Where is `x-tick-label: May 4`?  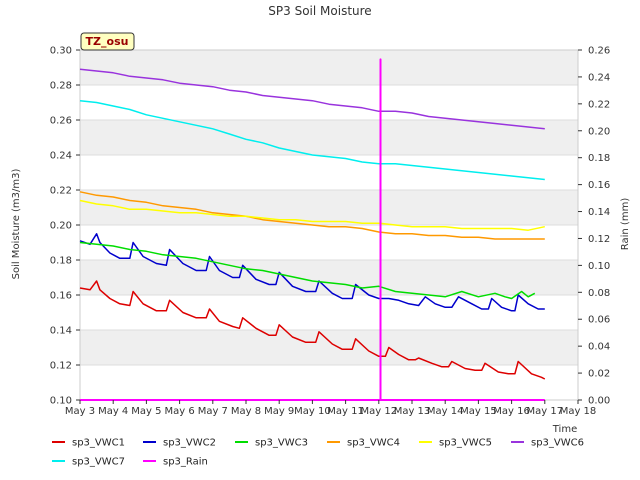
x-tick-label: May 4 is located at coordinates (113, 411).